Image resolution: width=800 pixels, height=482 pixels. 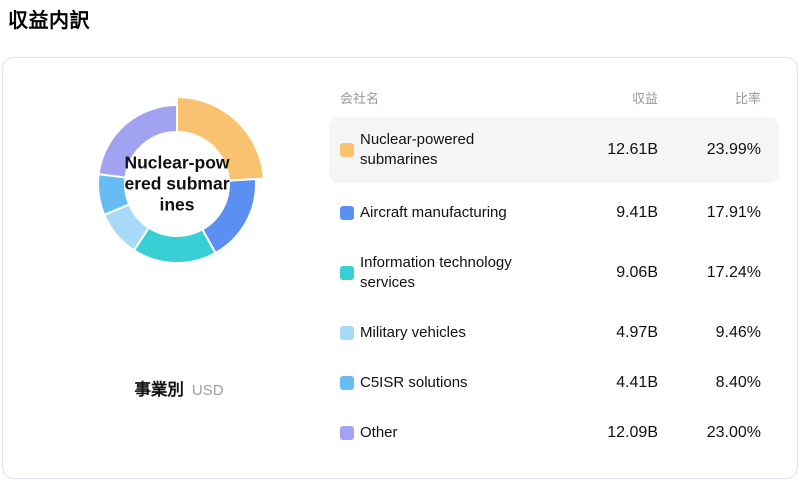 What do you see at coordinates (733, 432) in the screenshot?
I see `series-ratio: 23.00%` at bounding box center [733, 432].